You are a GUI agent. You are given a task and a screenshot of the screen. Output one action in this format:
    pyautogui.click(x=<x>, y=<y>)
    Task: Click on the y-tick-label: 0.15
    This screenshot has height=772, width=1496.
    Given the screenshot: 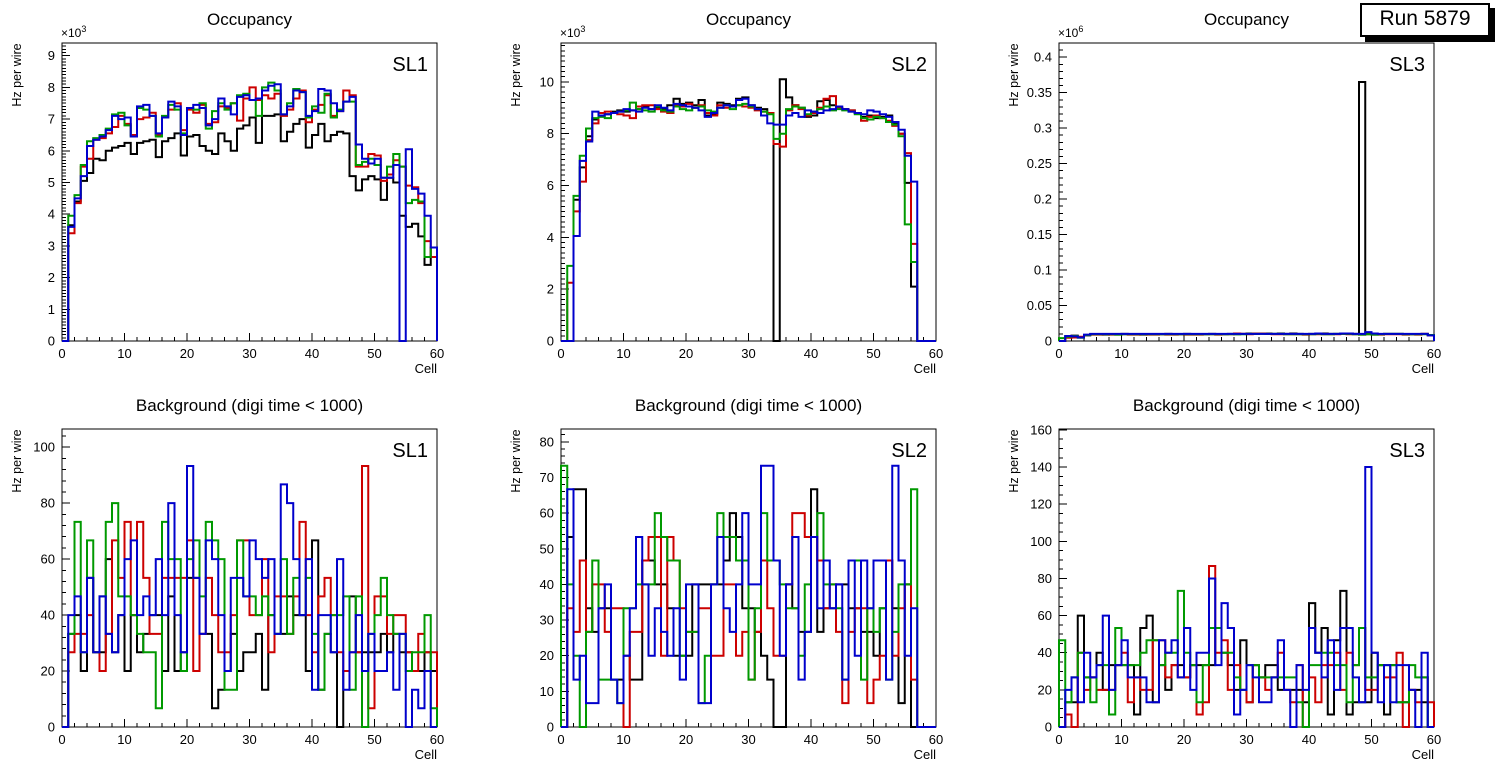 What is the action you would take?
    pyautogui.click(x=1039, y=234)
    